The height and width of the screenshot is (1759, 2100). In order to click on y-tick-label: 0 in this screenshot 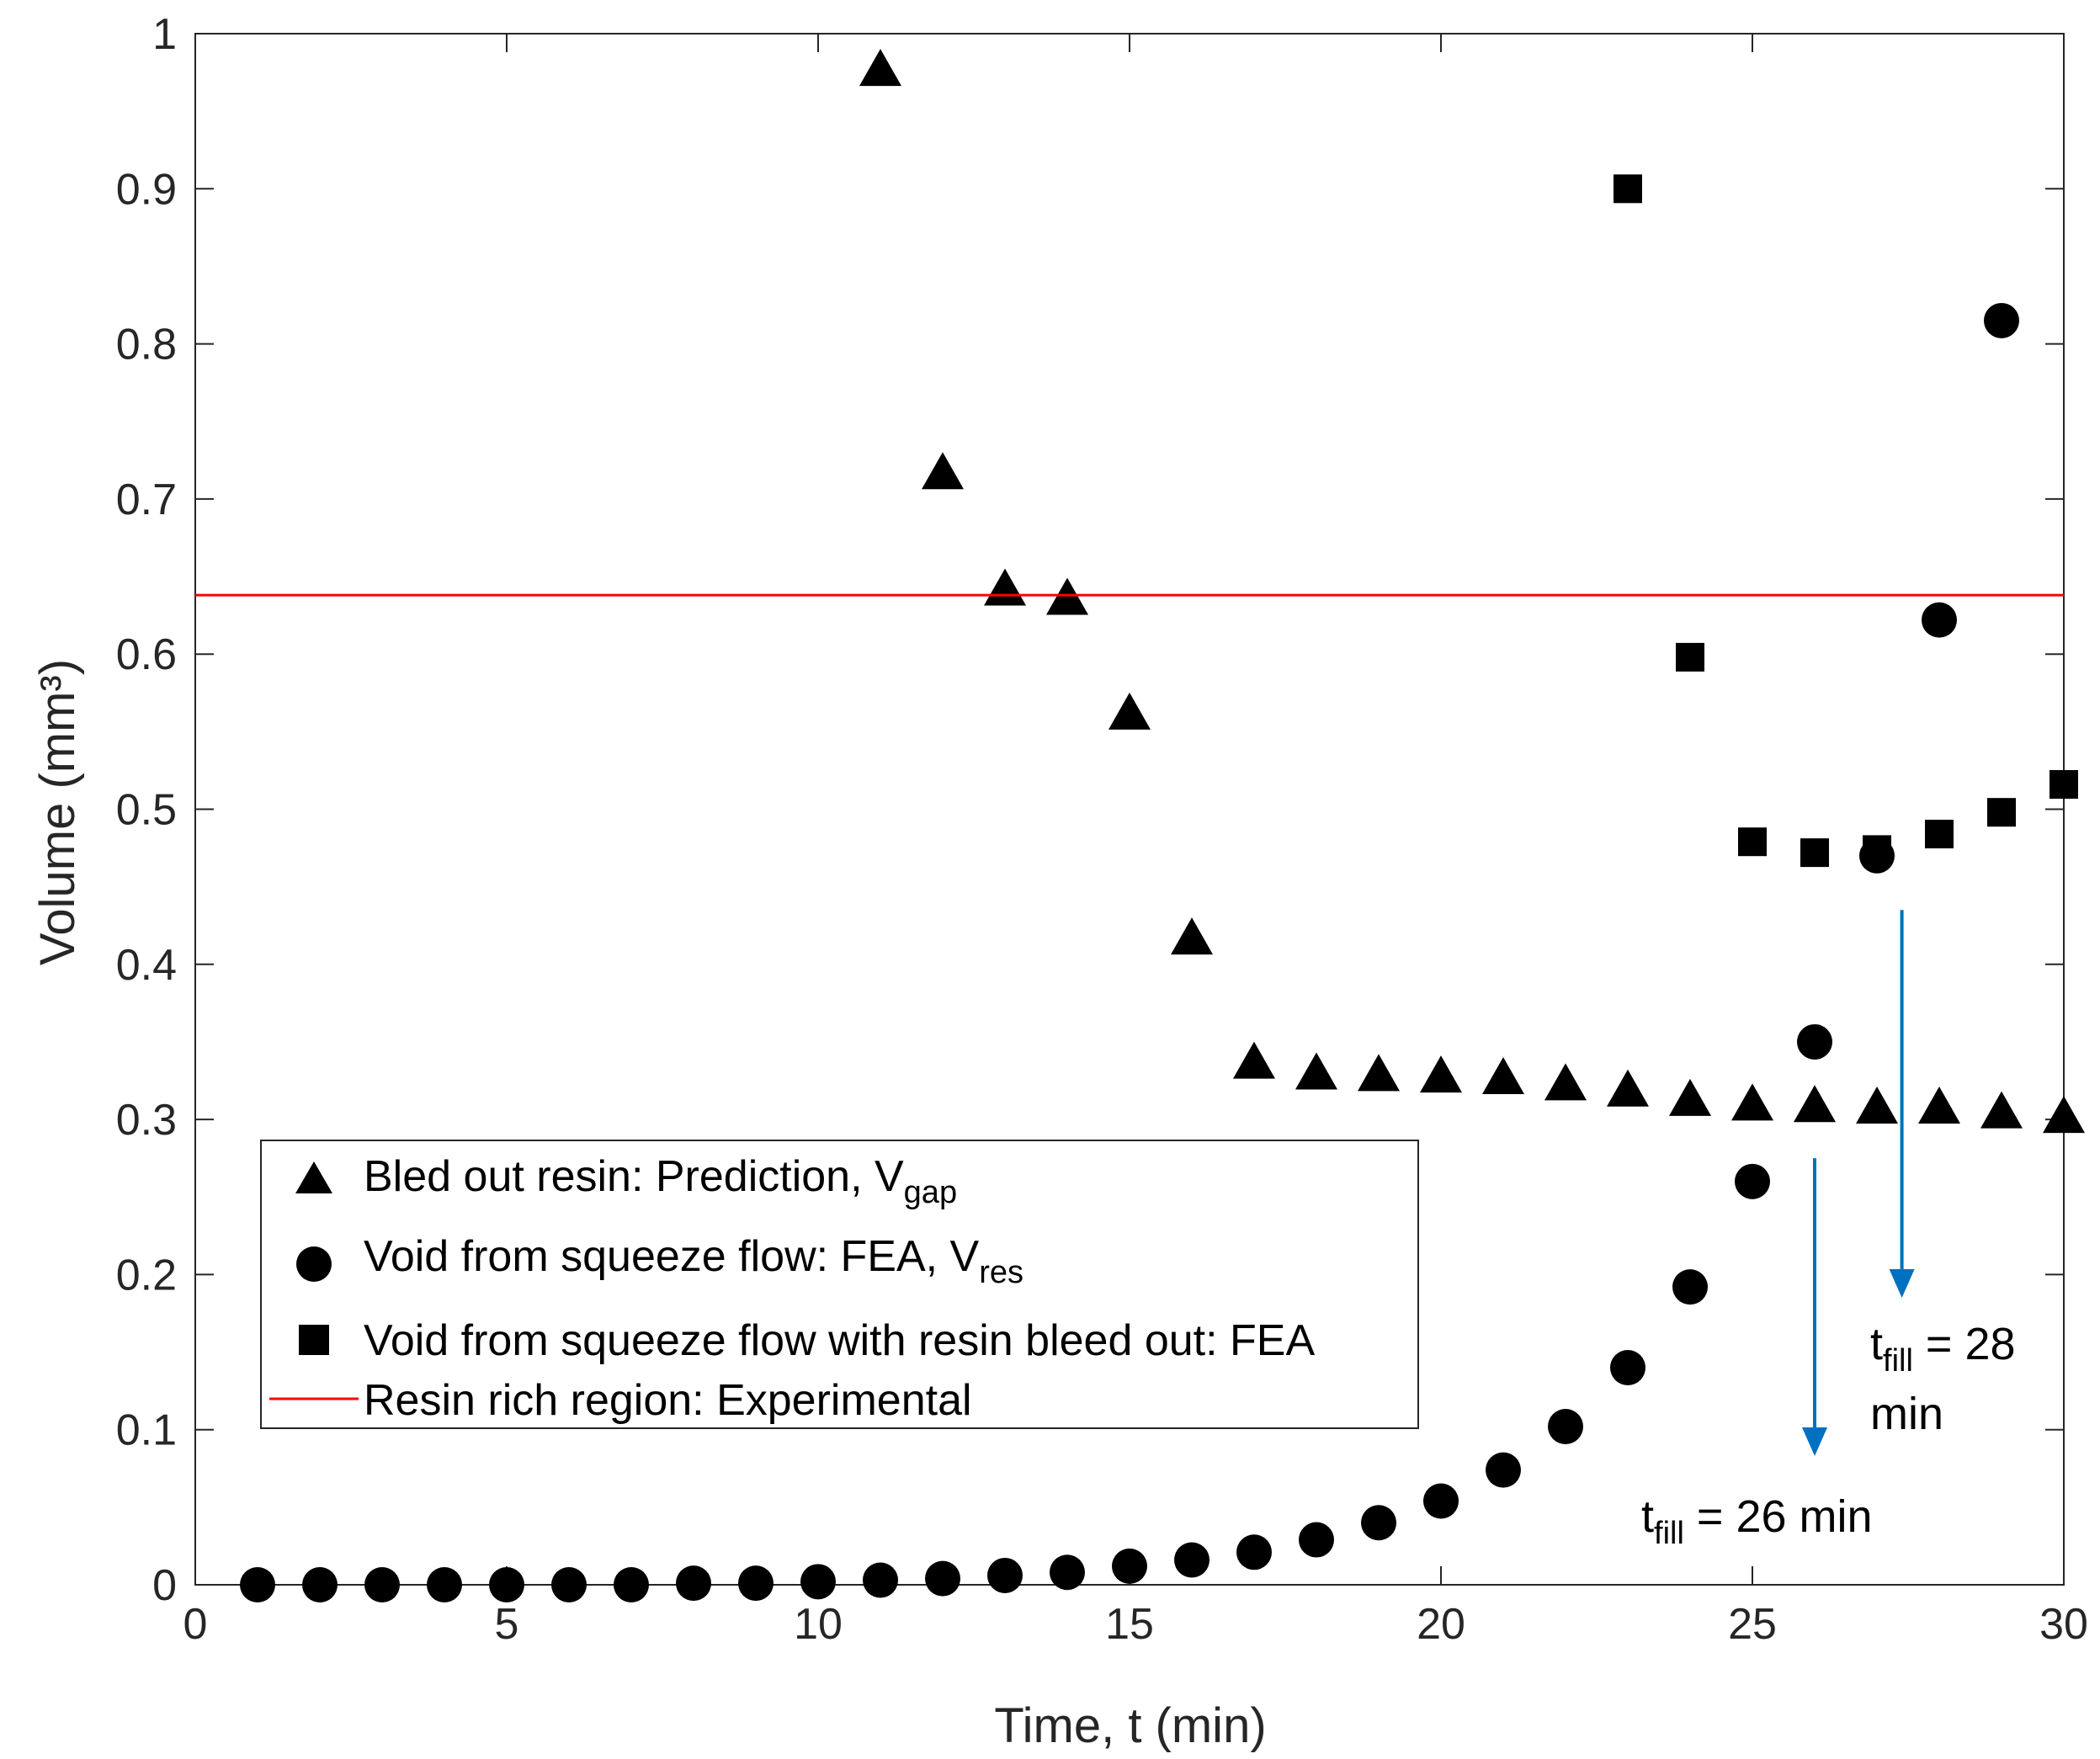, I will do `click(164, 1585)`.